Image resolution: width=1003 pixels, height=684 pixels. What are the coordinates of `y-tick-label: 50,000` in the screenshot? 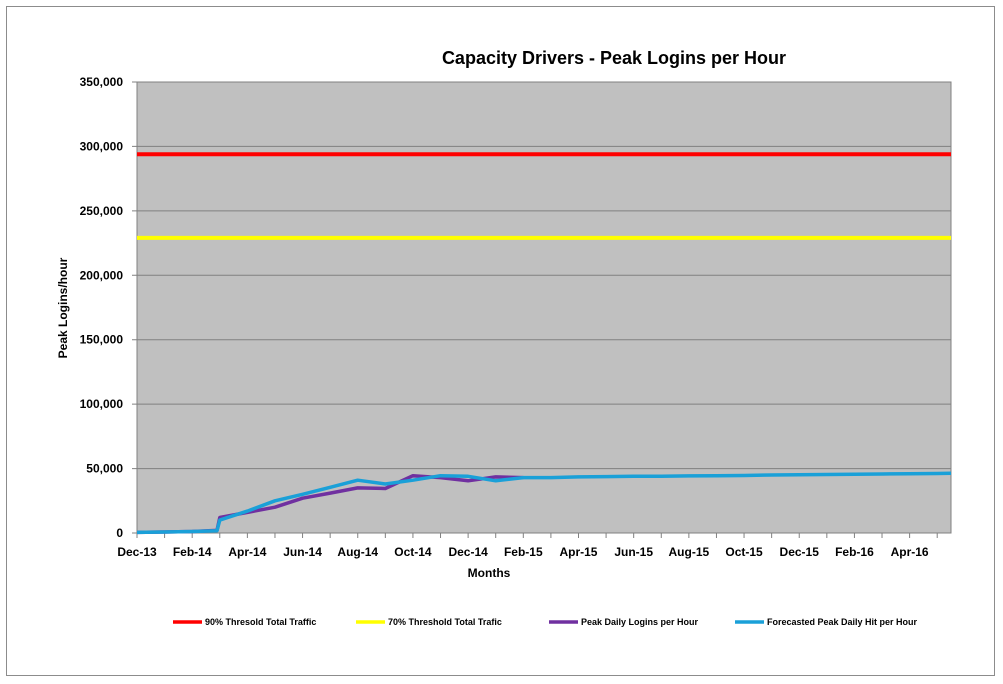 It's located at (104, 469).